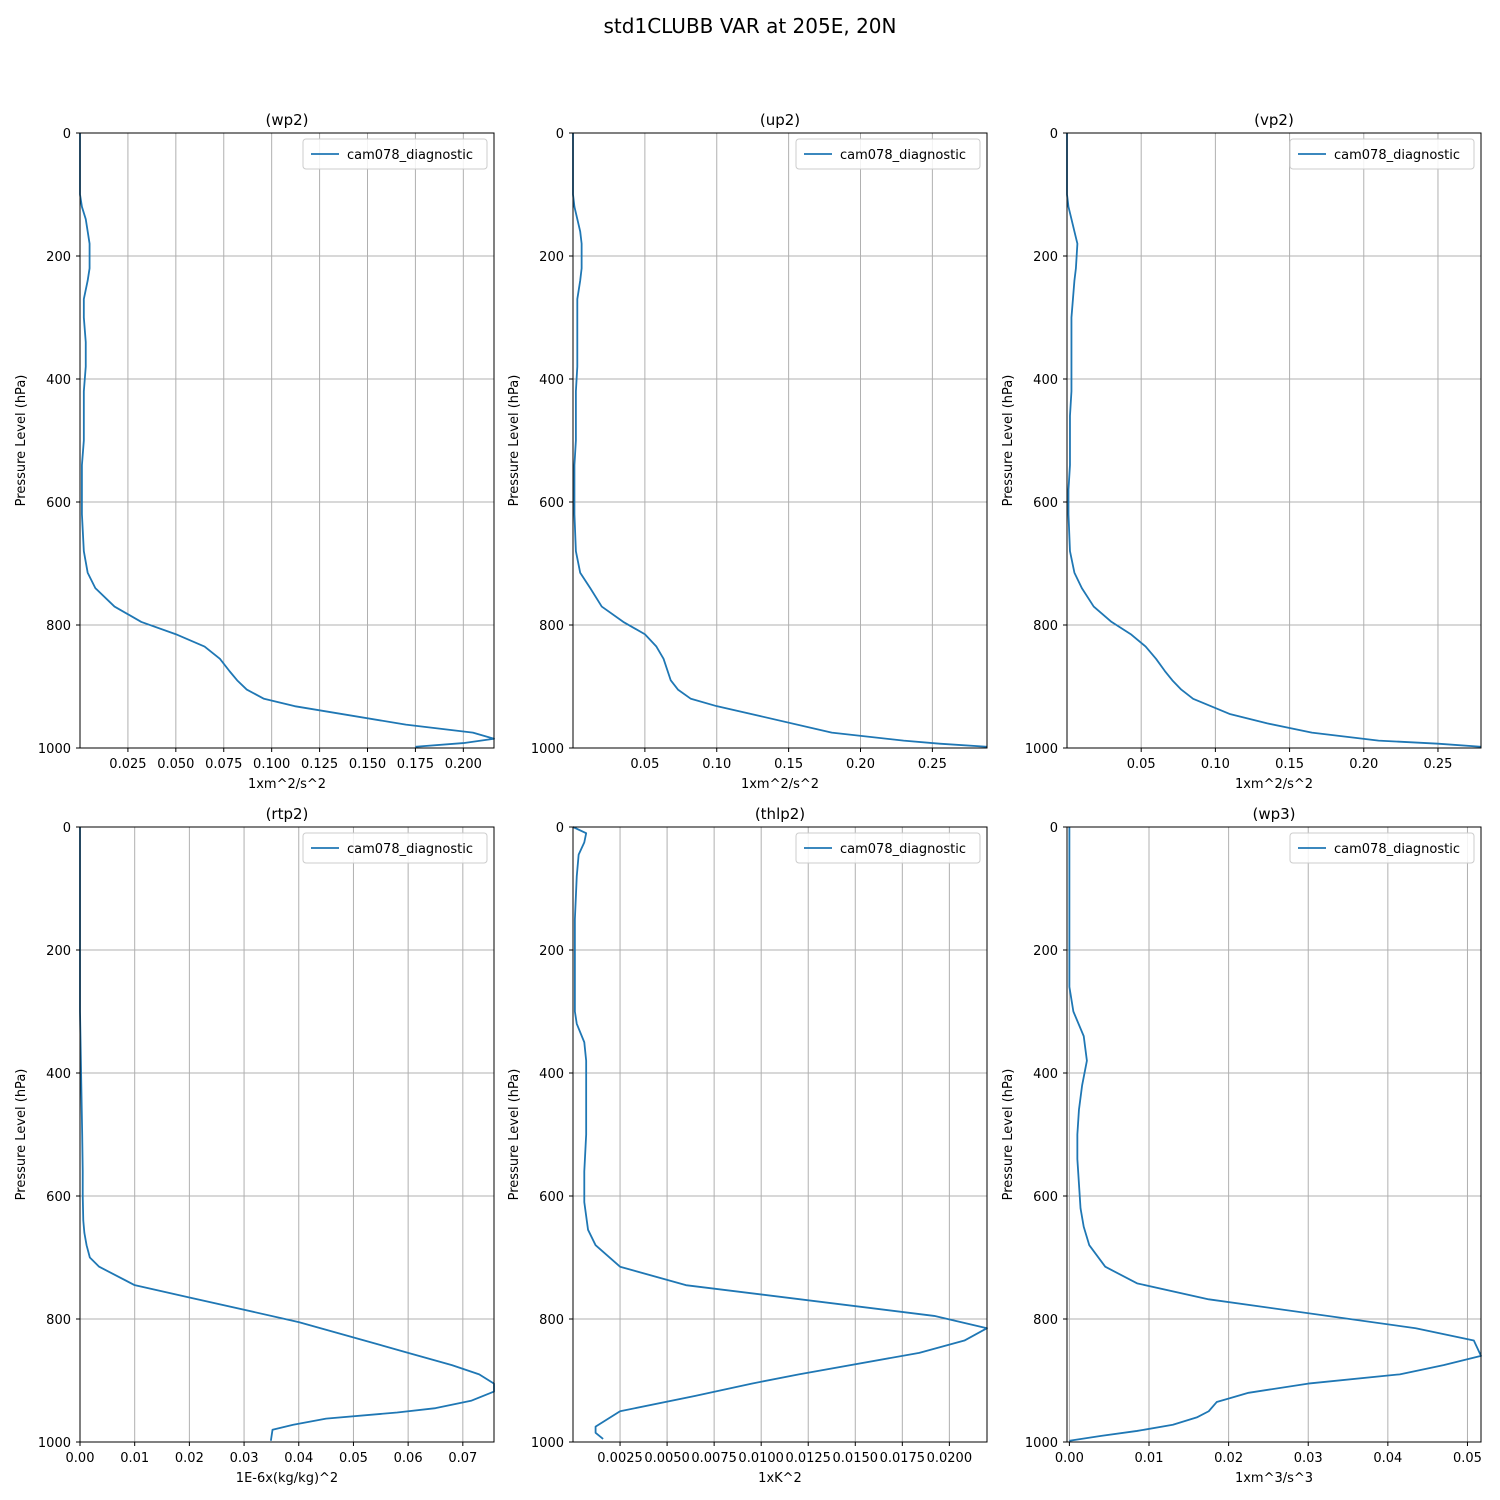  What do you see at coordinates (1274, 1478) in the screenshot?
I see `x-axis-label: 1xm^3/s^3` at bounding box center [1274, 1478].